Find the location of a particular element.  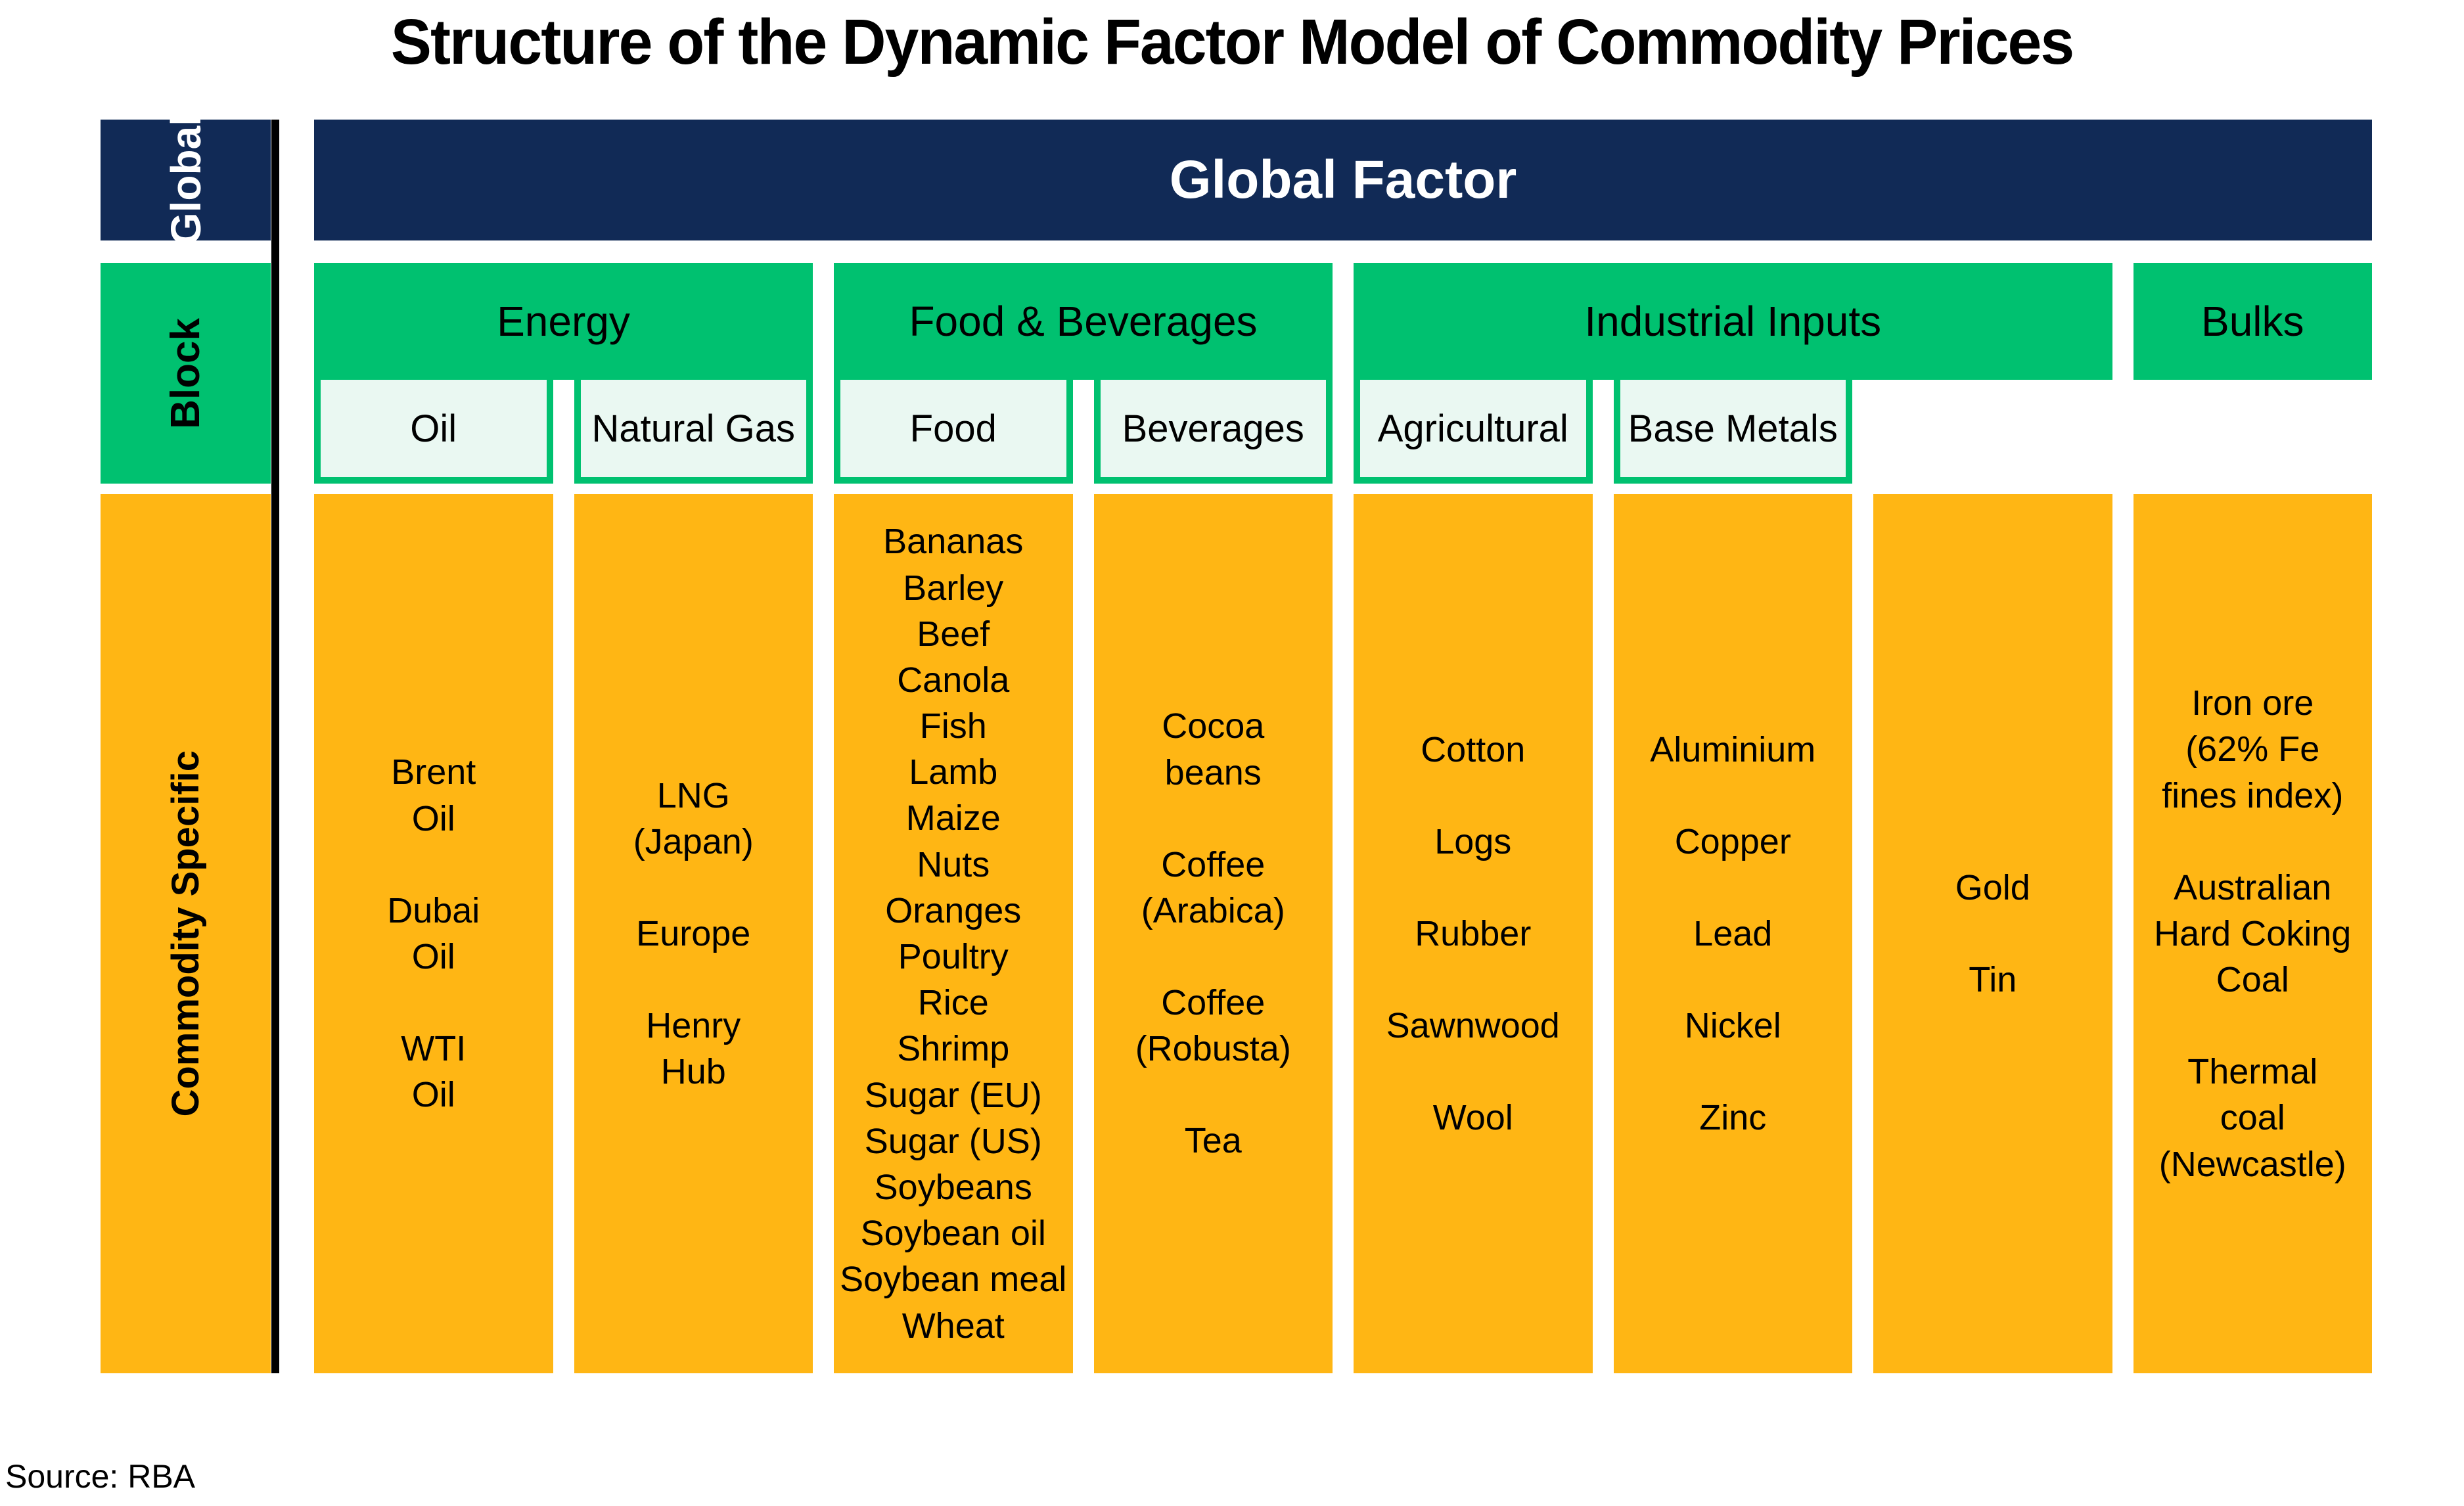

commodity-item: Europe is located at coordinates (693, 933).